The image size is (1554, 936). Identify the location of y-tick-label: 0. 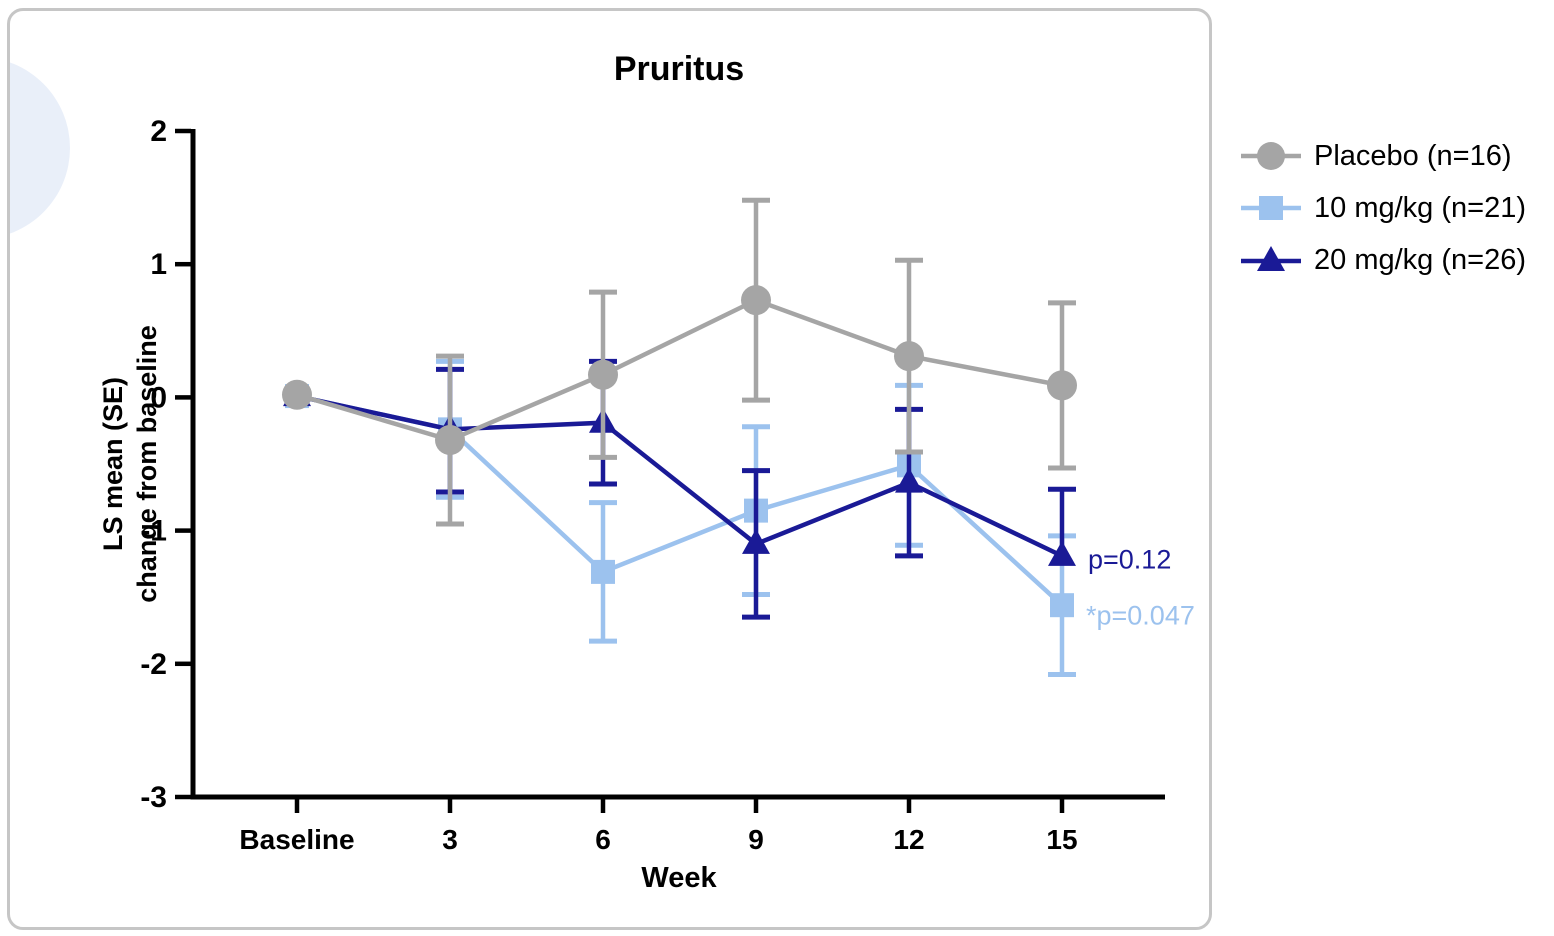
(158, 397).